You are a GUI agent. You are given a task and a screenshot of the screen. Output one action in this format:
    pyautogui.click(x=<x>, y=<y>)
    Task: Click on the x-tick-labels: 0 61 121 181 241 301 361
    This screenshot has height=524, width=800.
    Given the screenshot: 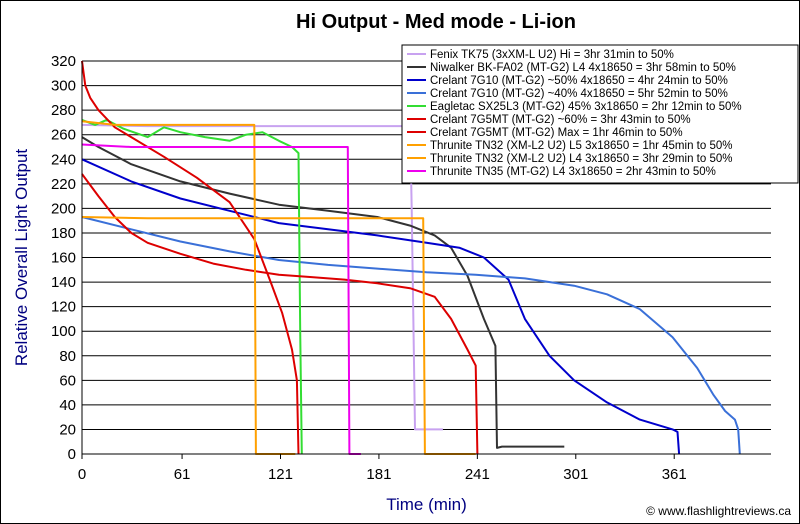 What is the action you would take?
    pyautogui.click(x=382, y=474)
    